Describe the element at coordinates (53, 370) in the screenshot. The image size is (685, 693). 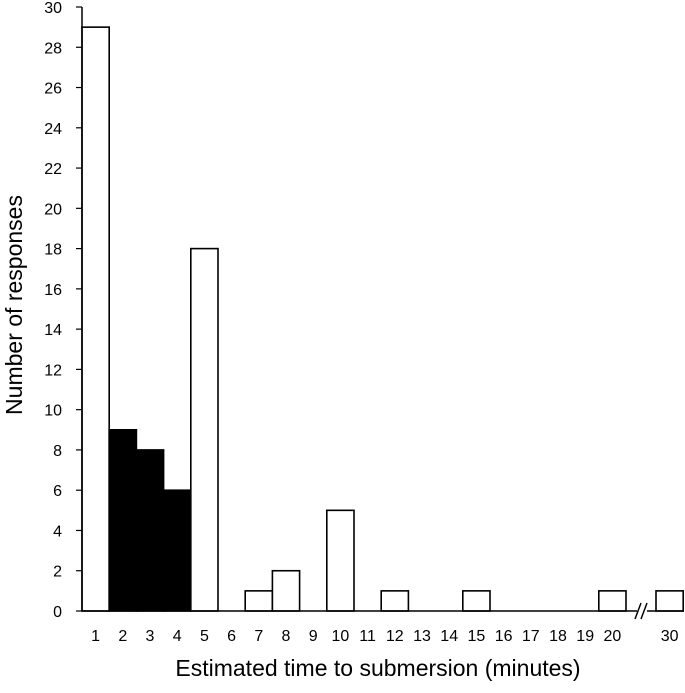
I see `y-tick-label: 12` at that location.